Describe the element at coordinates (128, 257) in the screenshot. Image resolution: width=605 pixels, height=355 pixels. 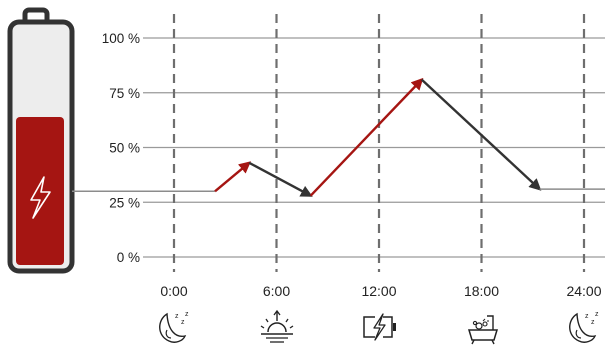
I see `y-tick-label: 0 %` at that location.